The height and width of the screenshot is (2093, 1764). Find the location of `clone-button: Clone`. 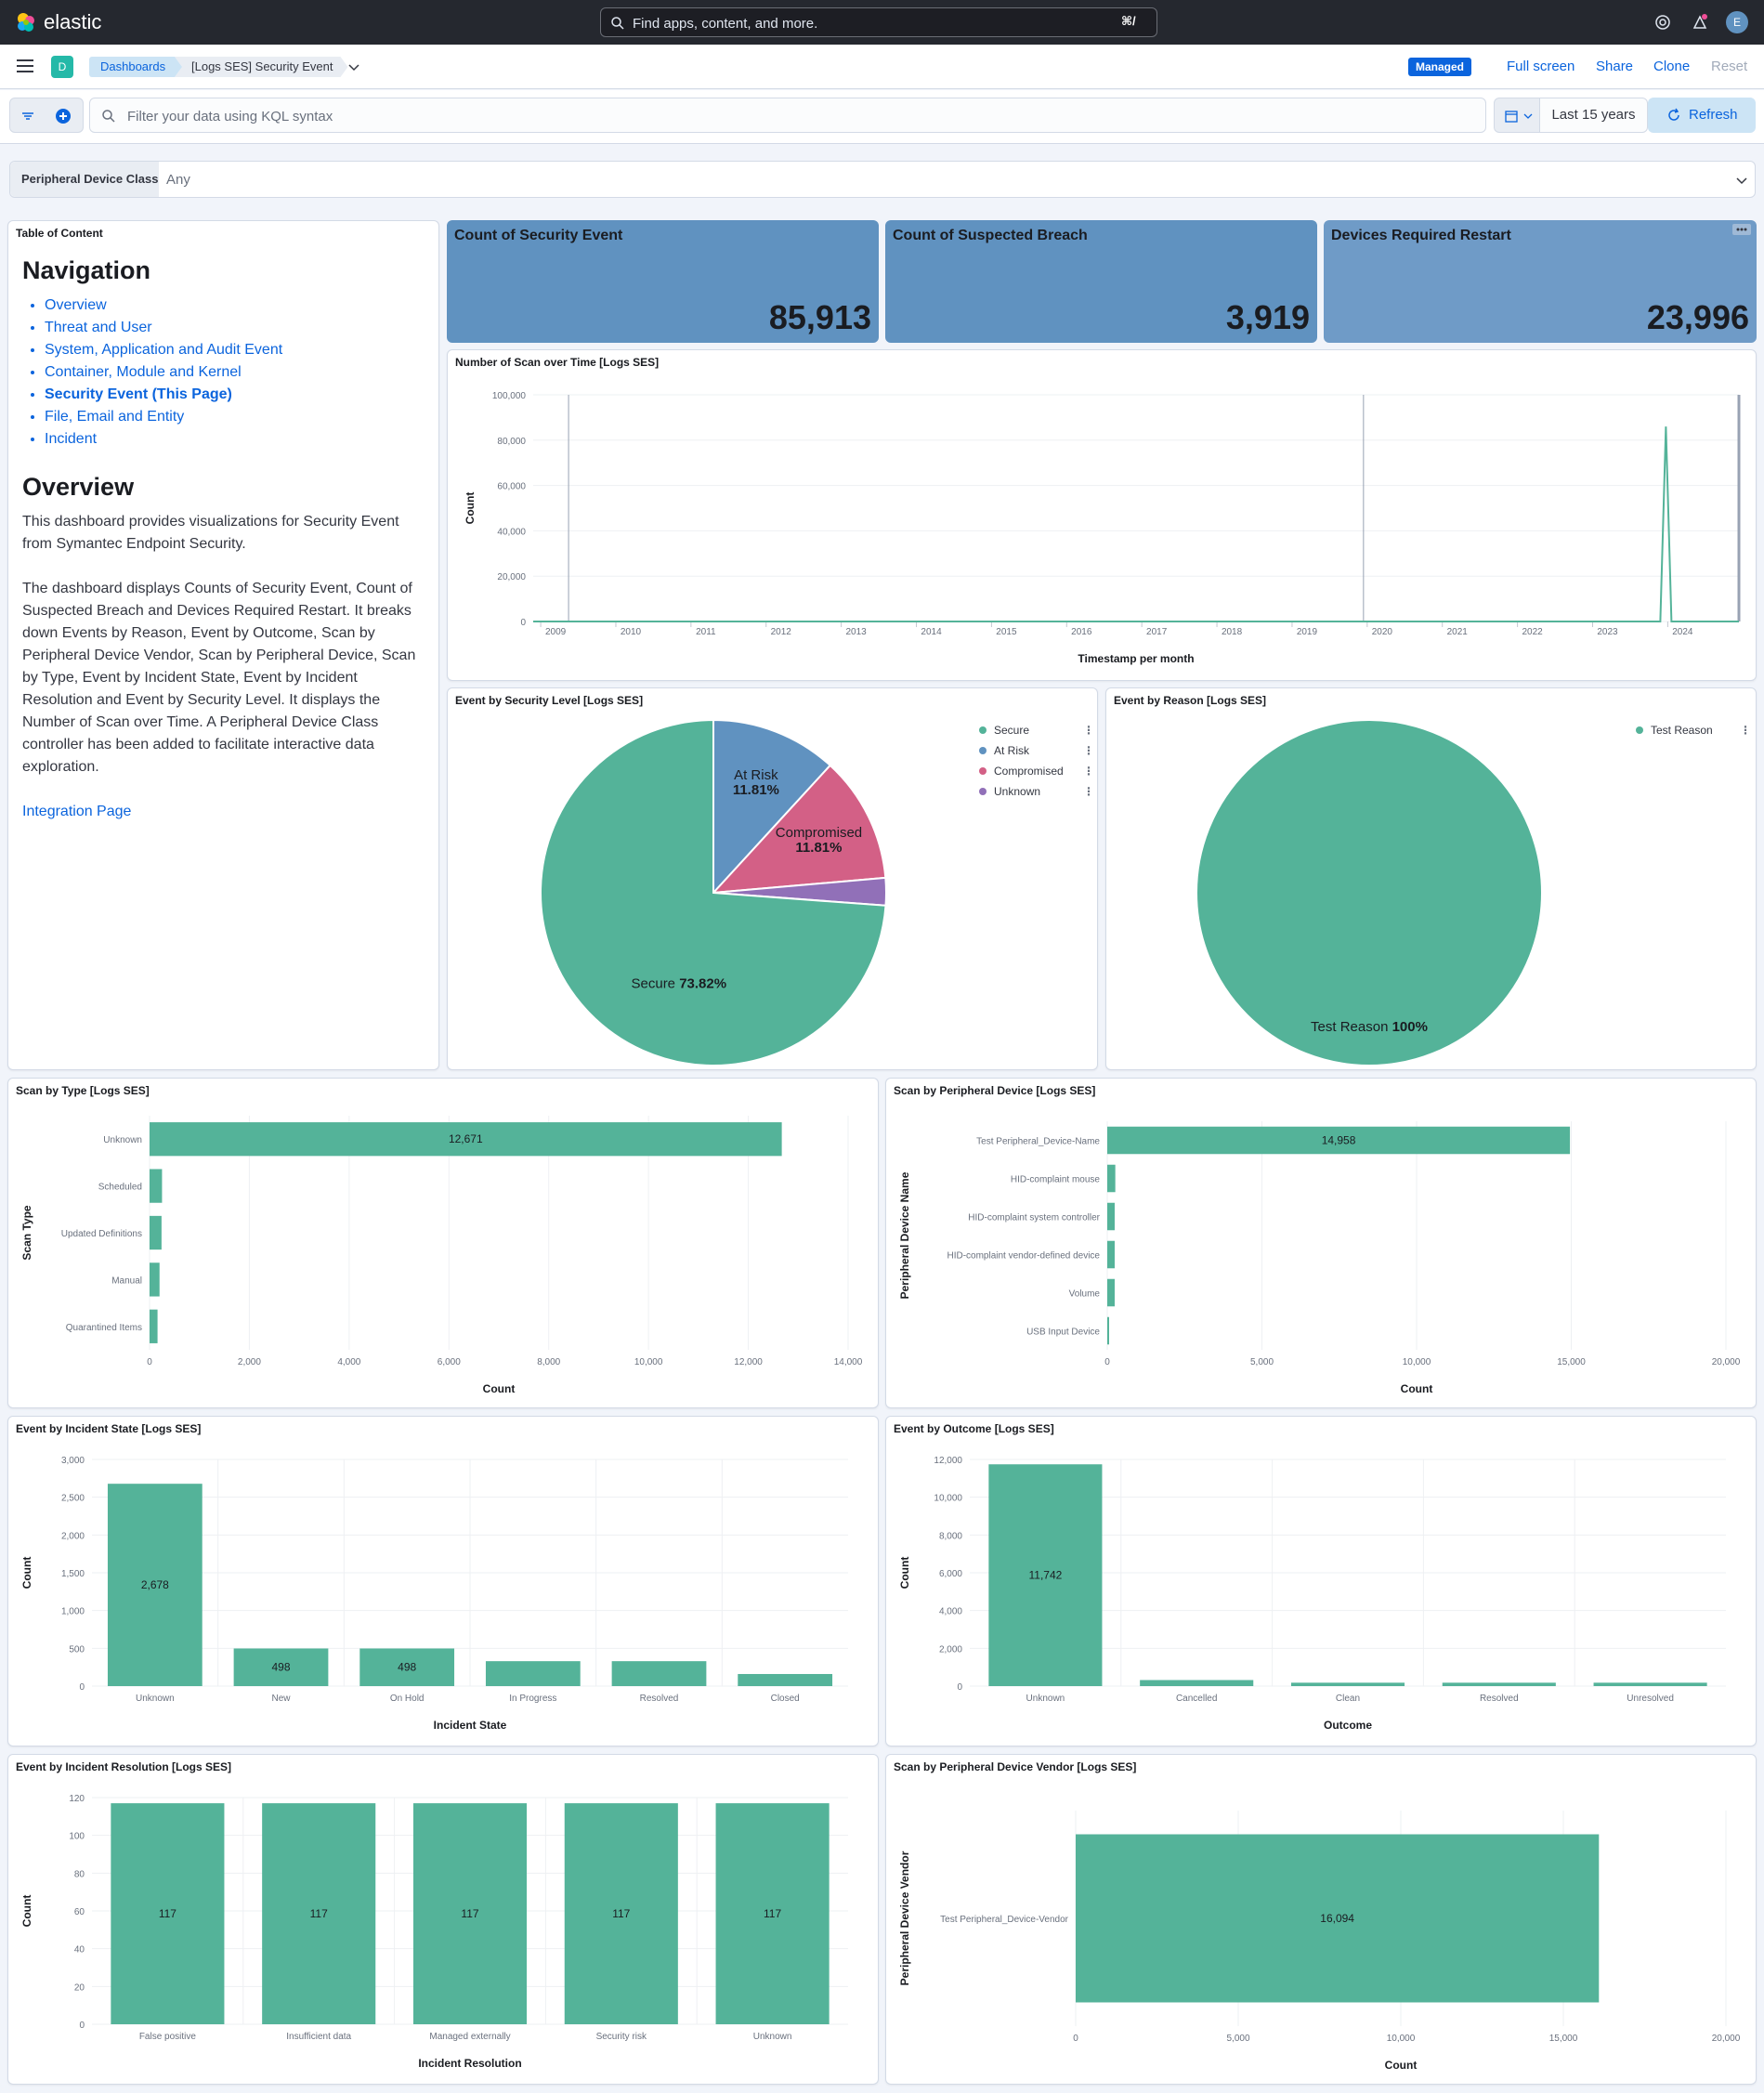

clone-button: Clone is located at coordinates (1672, 67).